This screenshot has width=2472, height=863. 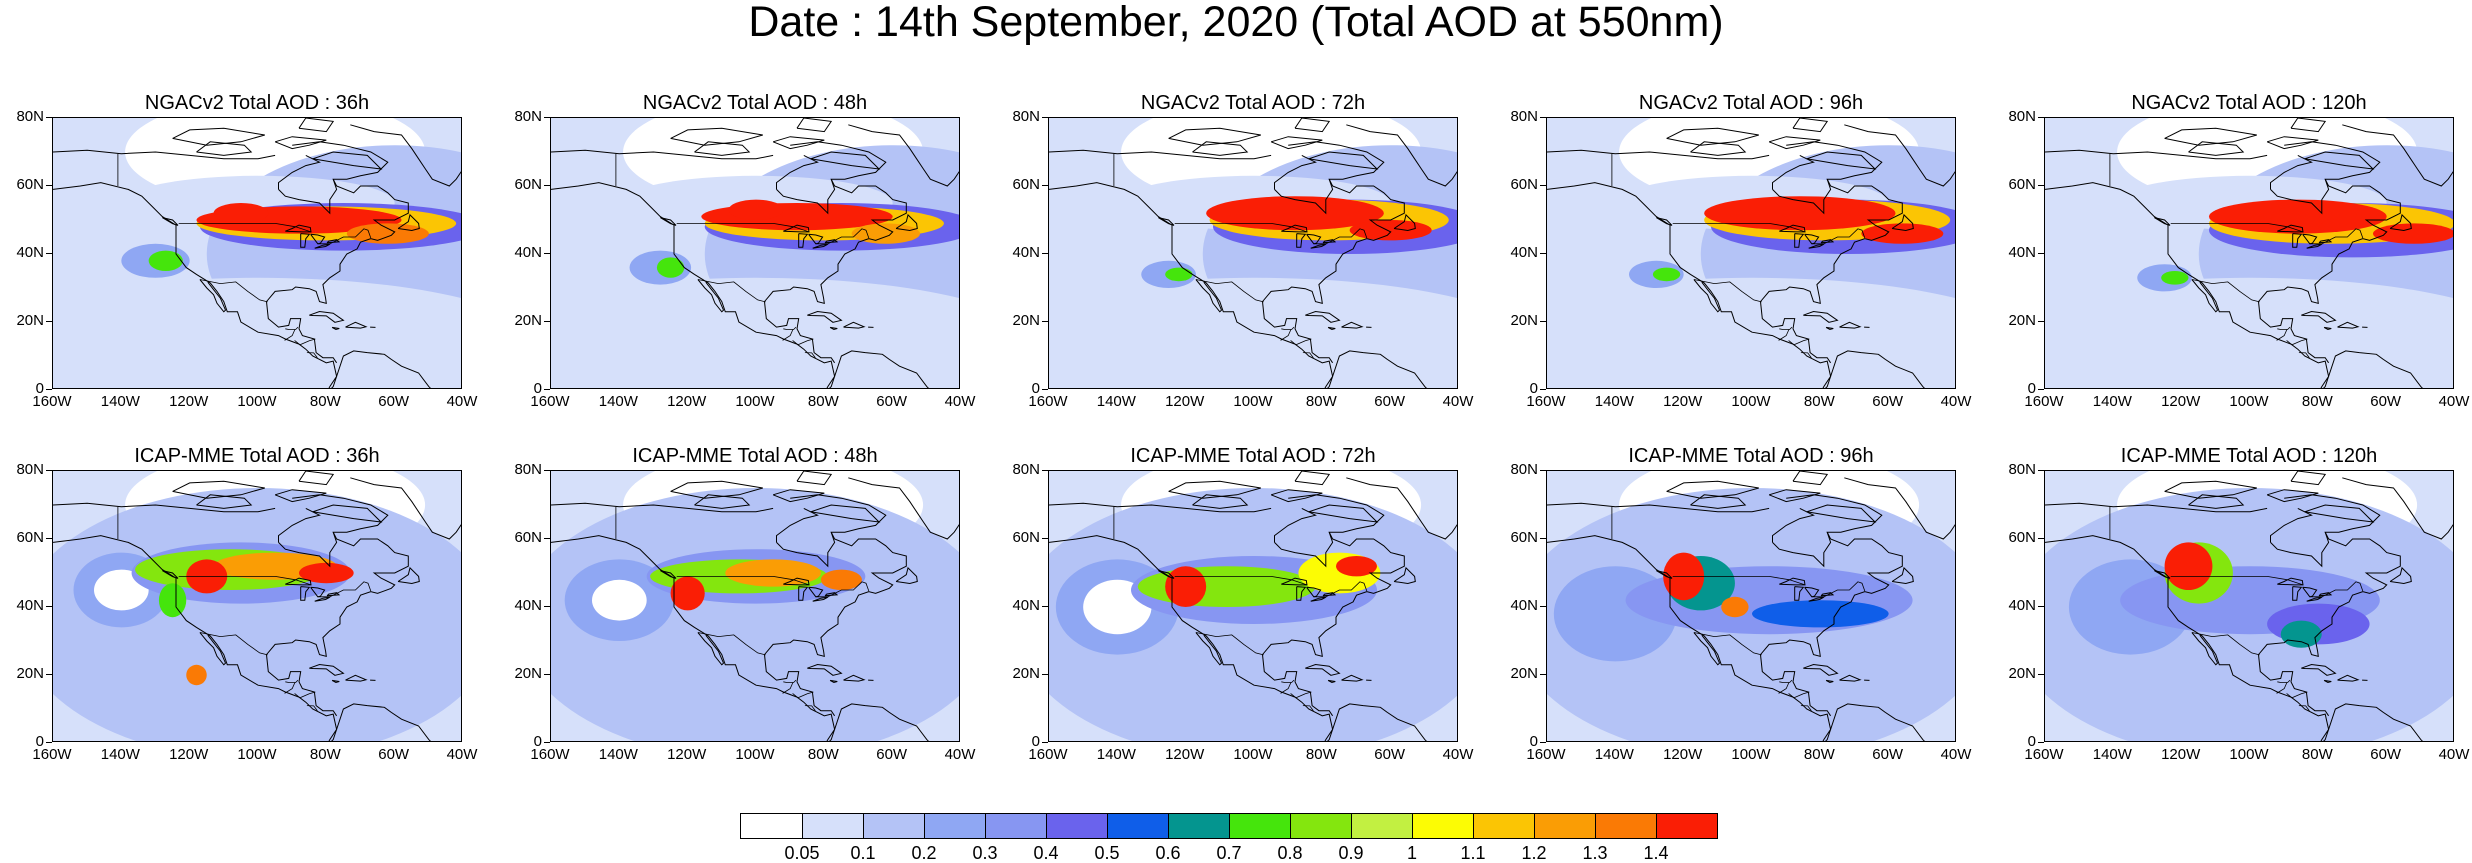 What do you see at coordinates (1595, 853) in the screenshot?
I see `colorbar-label: 1.3` at bounding box center [1595, 853].